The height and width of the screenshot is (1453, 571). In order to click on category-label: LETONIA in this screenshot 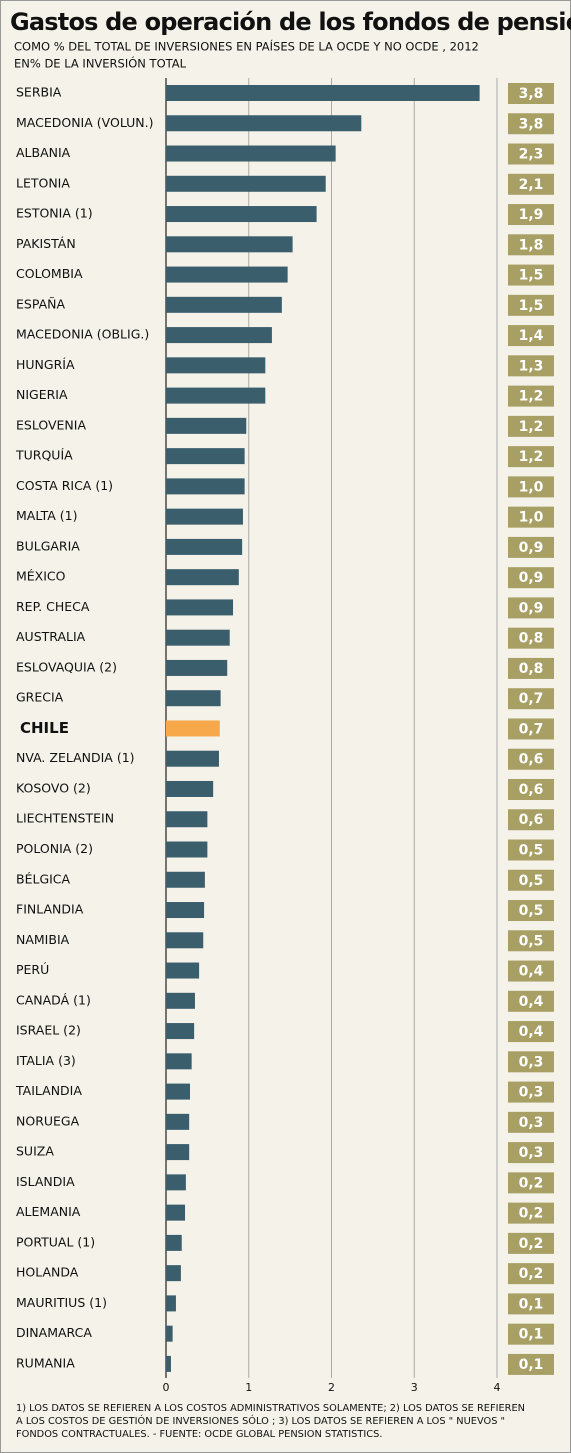, I will do `click(43, 182)`.